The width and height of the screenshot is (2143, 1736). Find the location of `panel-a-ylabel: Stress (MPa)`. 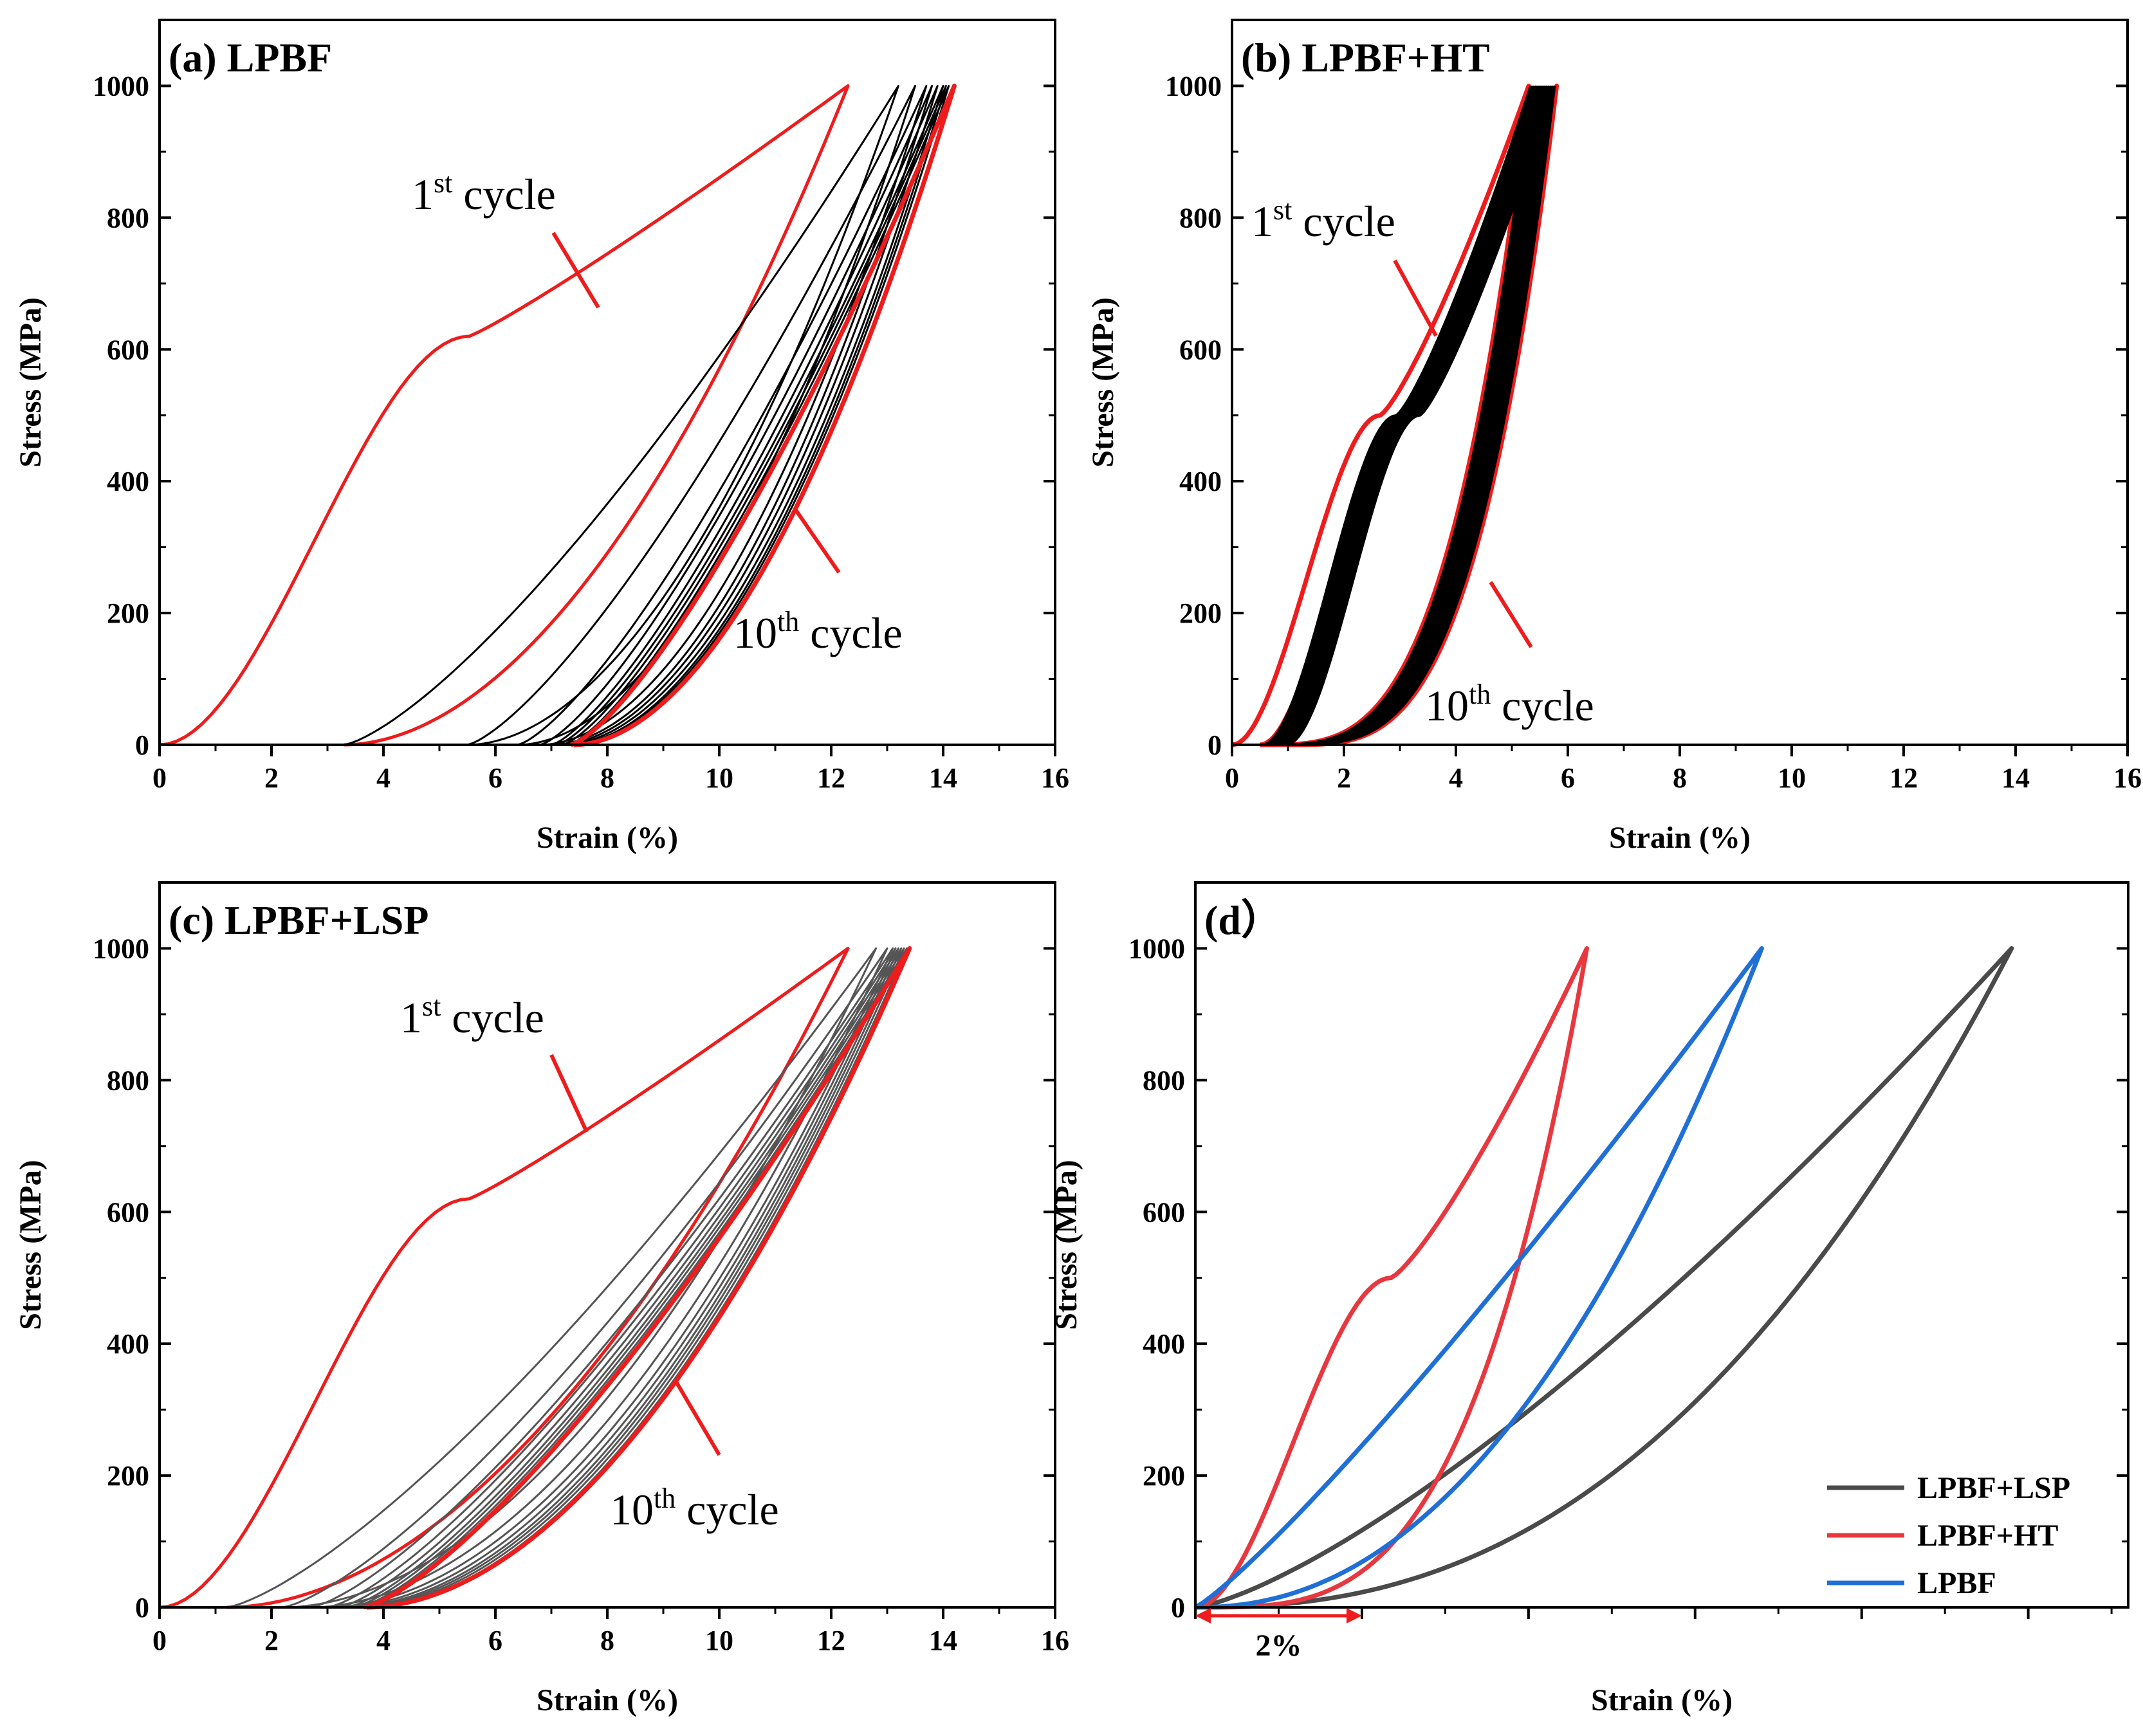

panel-a-ylabel: Stress (MPa) is located at coordinates (31, 382).